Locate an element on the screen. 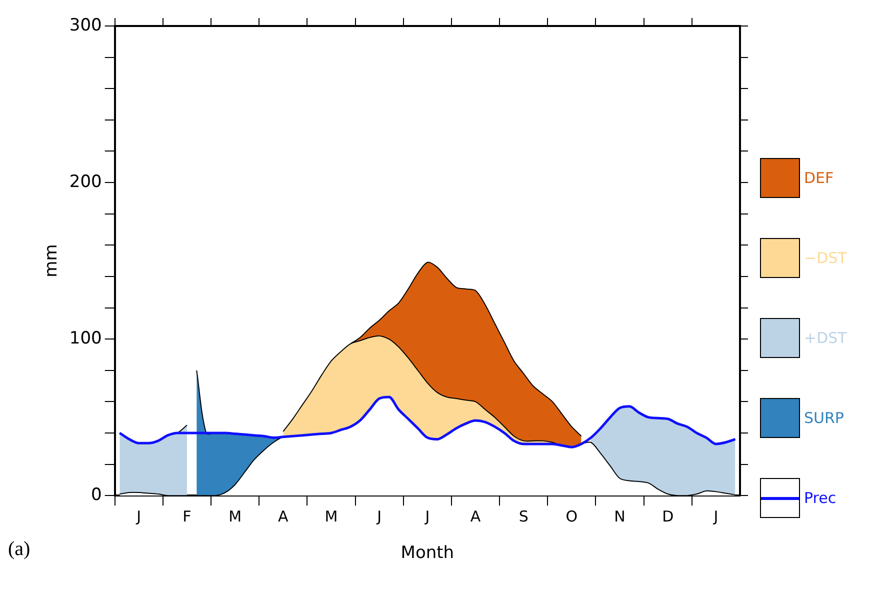 This screenshot has width=875, height=592. y-axis-title: mm is located at coordinates (52, 261).